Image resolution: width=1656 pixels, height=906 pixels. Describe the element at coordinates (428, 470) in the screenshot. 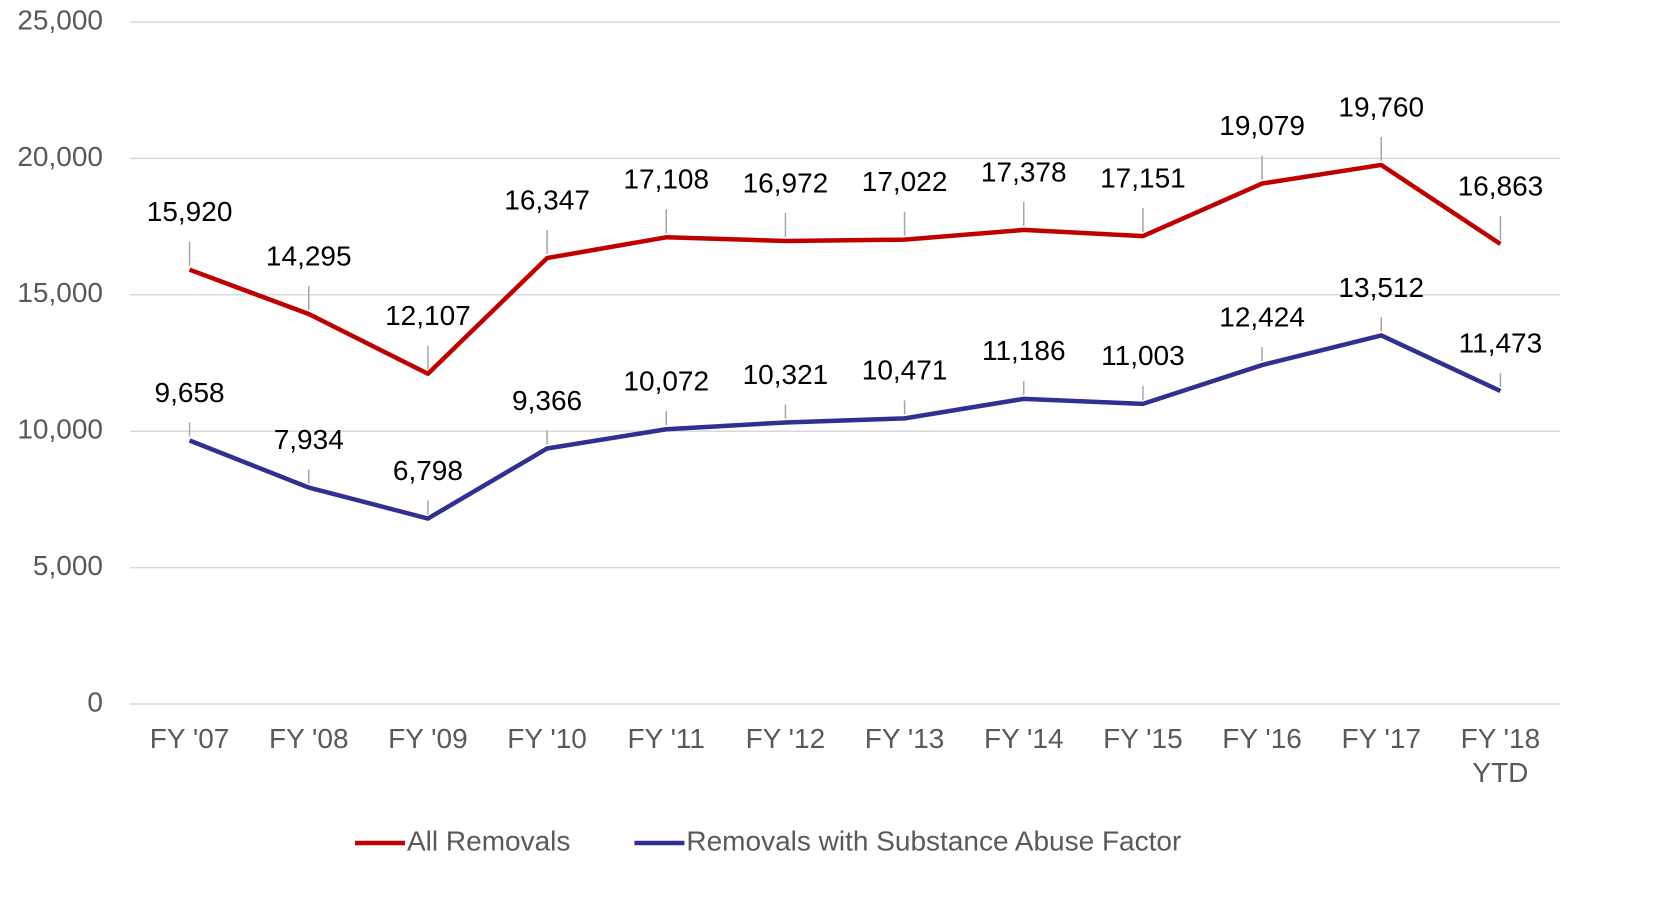

I see `data-label: 6,798` at that location.